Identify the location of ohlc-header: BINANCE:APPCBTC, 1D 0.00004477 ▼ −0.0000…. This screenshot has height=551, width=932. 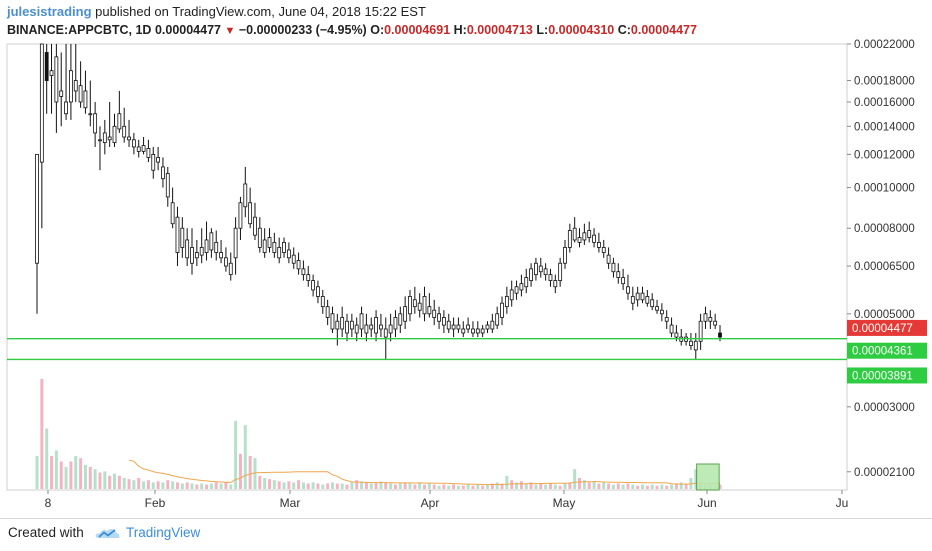
(352, 30).